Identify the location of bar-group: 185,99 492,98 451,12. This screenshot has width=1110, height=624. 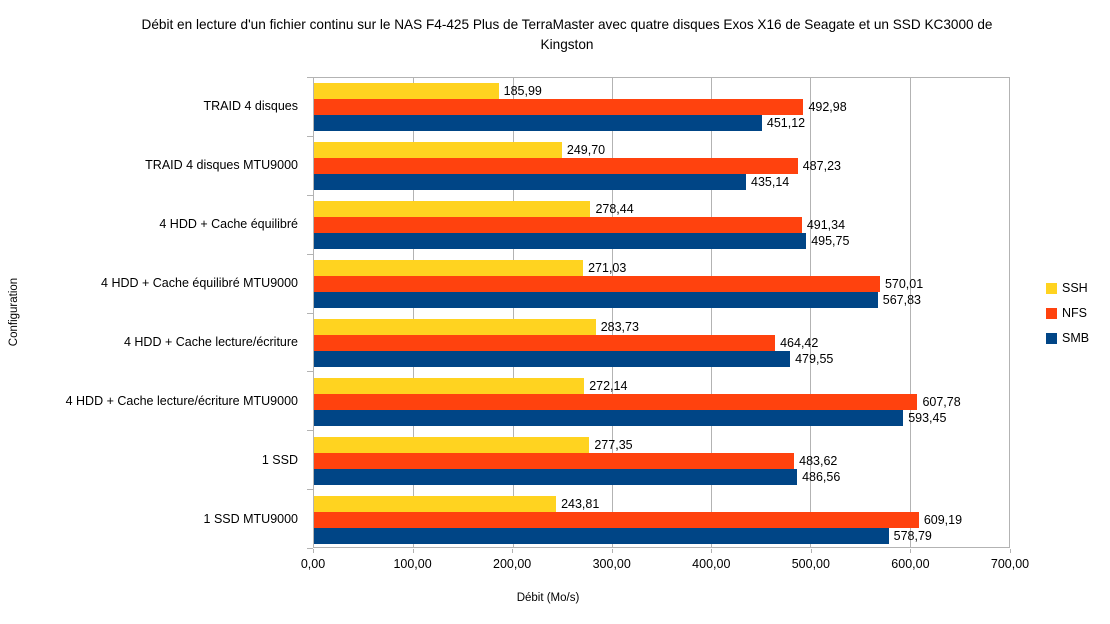
(661, 107).